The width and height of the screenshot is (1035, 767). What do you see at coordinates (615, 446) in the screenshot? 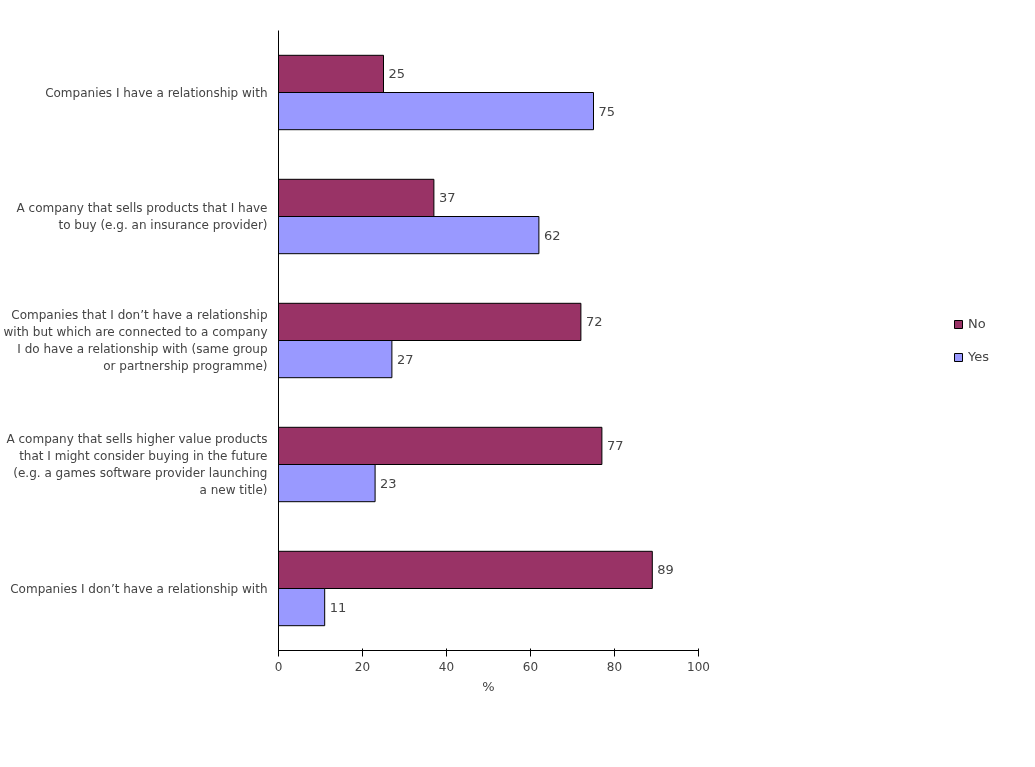
I see `data-label: 77` at bounding box center [615, 446].